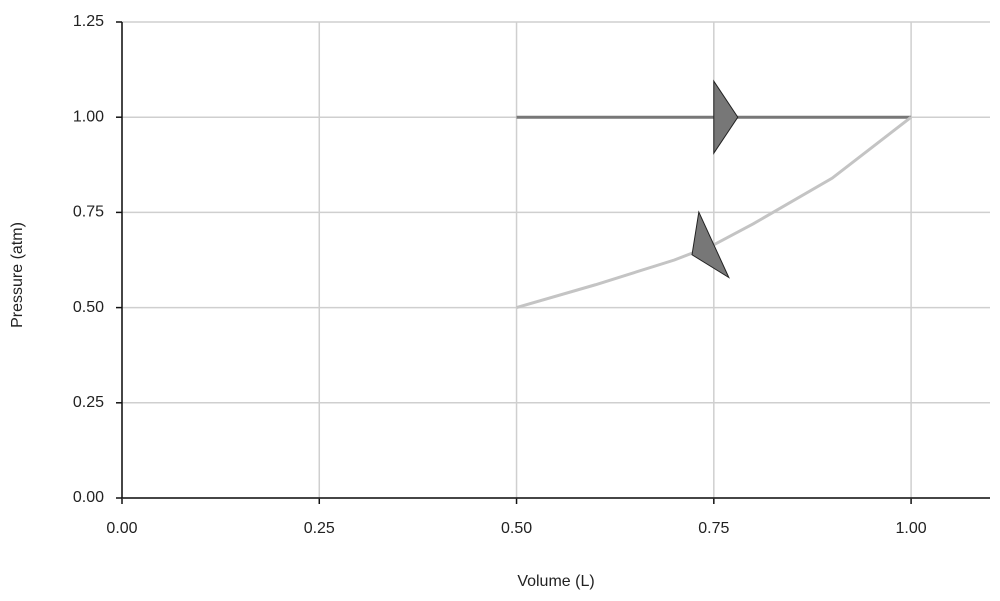 The height and width of the screenshot is (601, 1000). What do you see at coordinates (911, 528) in the screenshot?
I see `x-tick-label: 1.00` at bounding box center [911, 528].